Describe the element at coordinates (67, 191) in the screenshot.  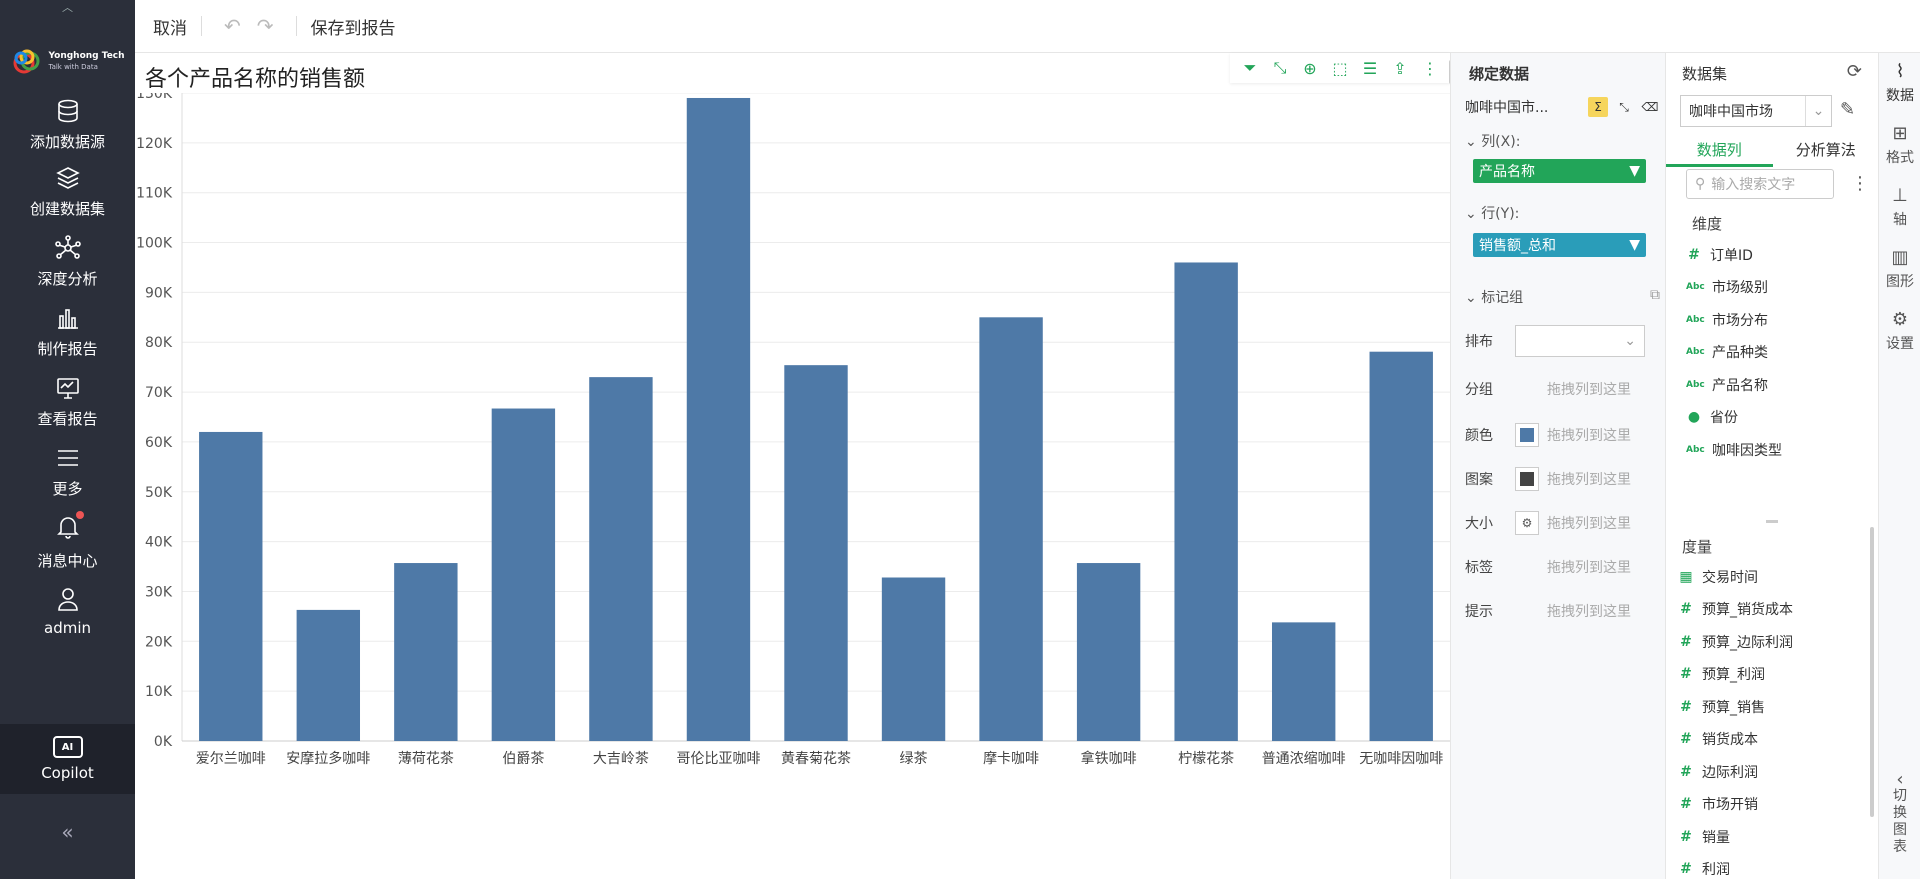
I see `nav-create-dataset: 创建数据集` at that location.